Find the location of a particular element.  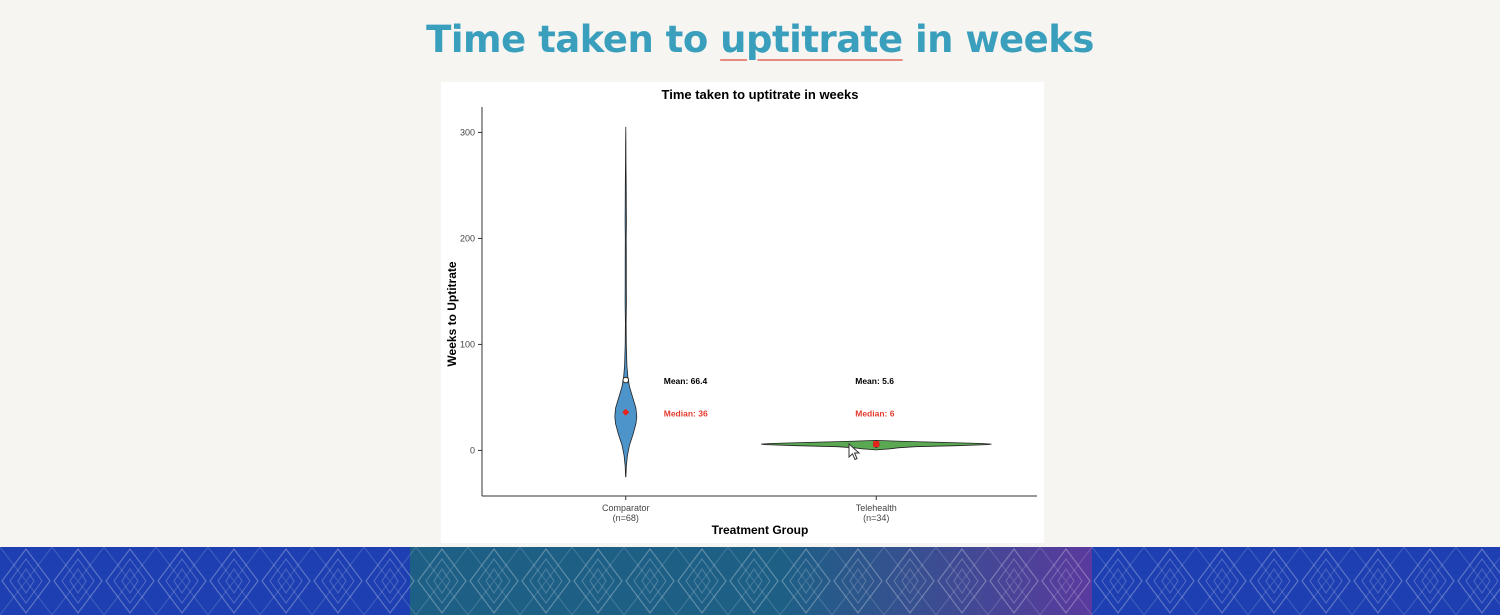

y-tick-label: 300 is located at coordinates (467, 132).